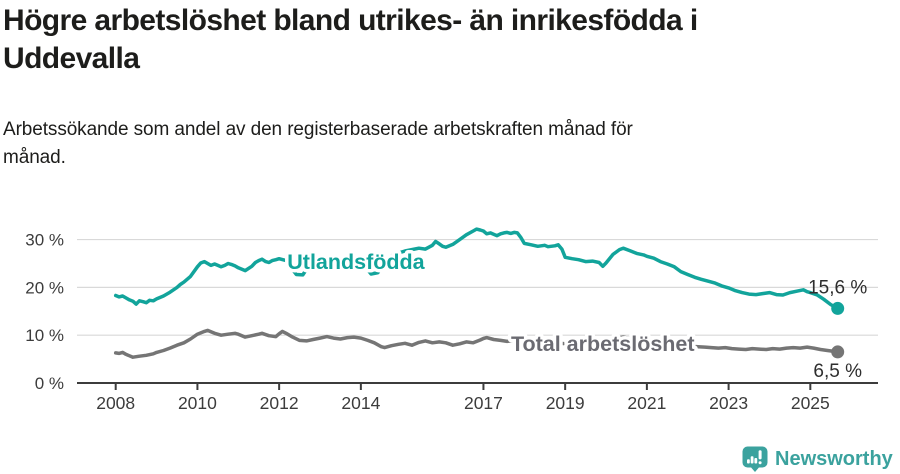  What do you see at coordinates (810, 403) in the screenshot?
I see `x-tick-label: 2025` at bounding box center [810, 403].